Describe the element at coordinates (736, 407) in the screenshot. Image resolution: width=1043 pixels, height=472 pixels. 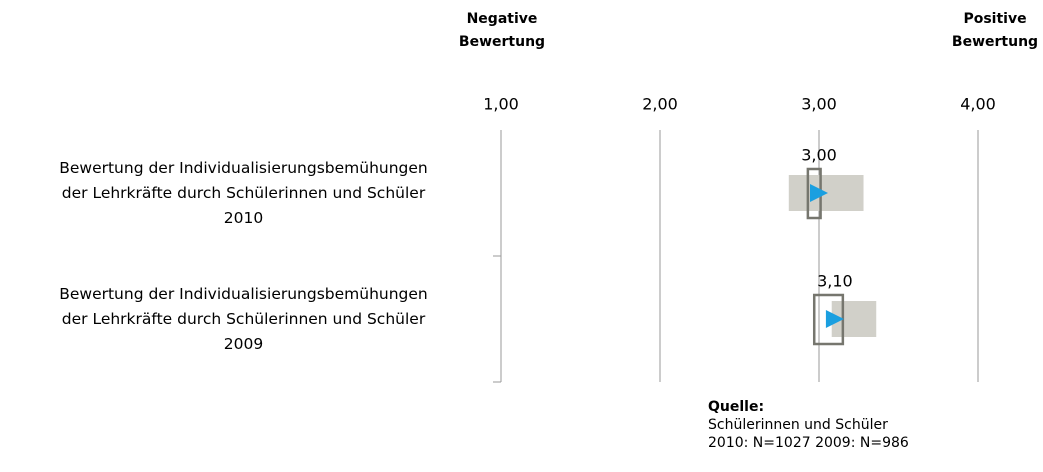
I see `source-title: Quelle:` at that location.